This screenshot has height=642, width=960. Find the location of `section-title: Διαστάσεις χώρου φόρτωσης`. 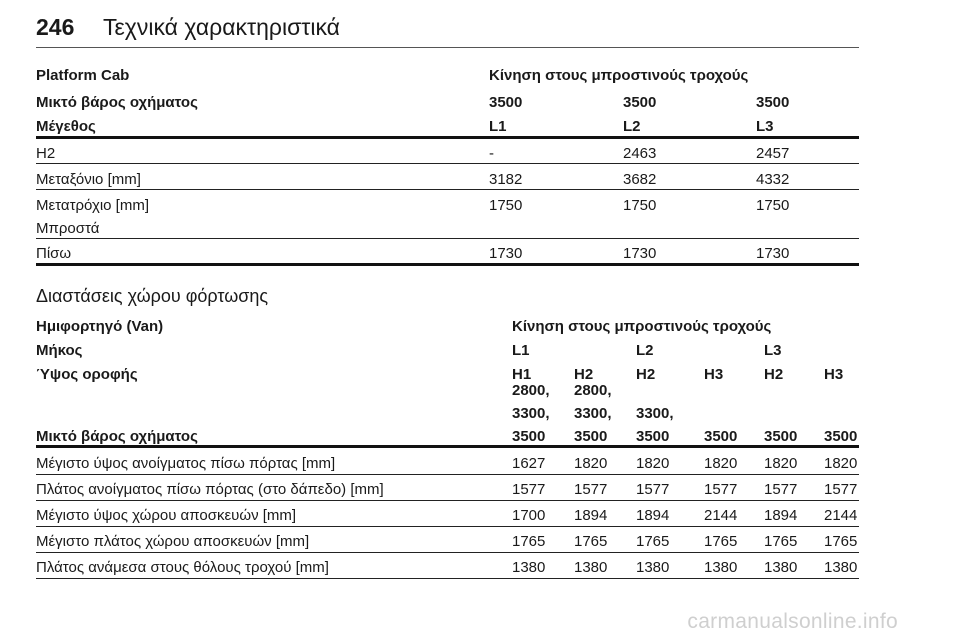

section-title: Διαστάσεις χώρου φόρτωσης is located at coordinates (152, 296).